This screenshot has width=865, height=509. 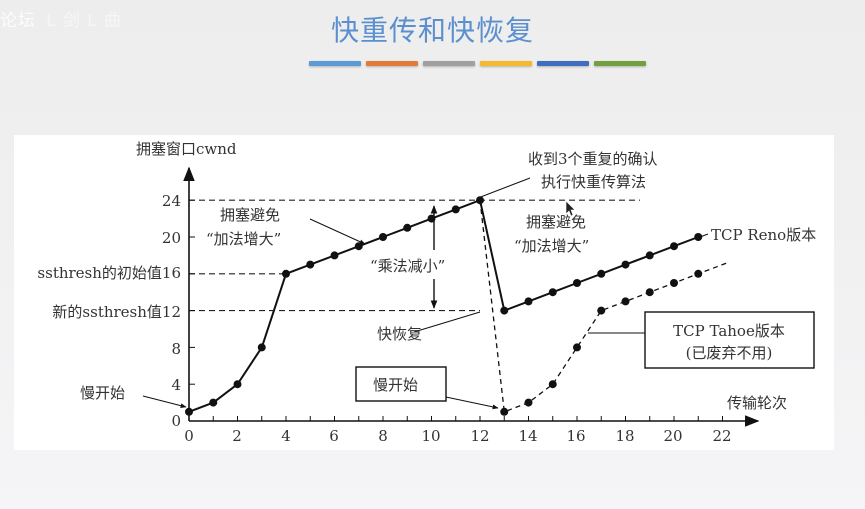 What do you see at coordinates (704, 235) in the screenshot?
I see `leader-reno` at bounding box center [704, 235].